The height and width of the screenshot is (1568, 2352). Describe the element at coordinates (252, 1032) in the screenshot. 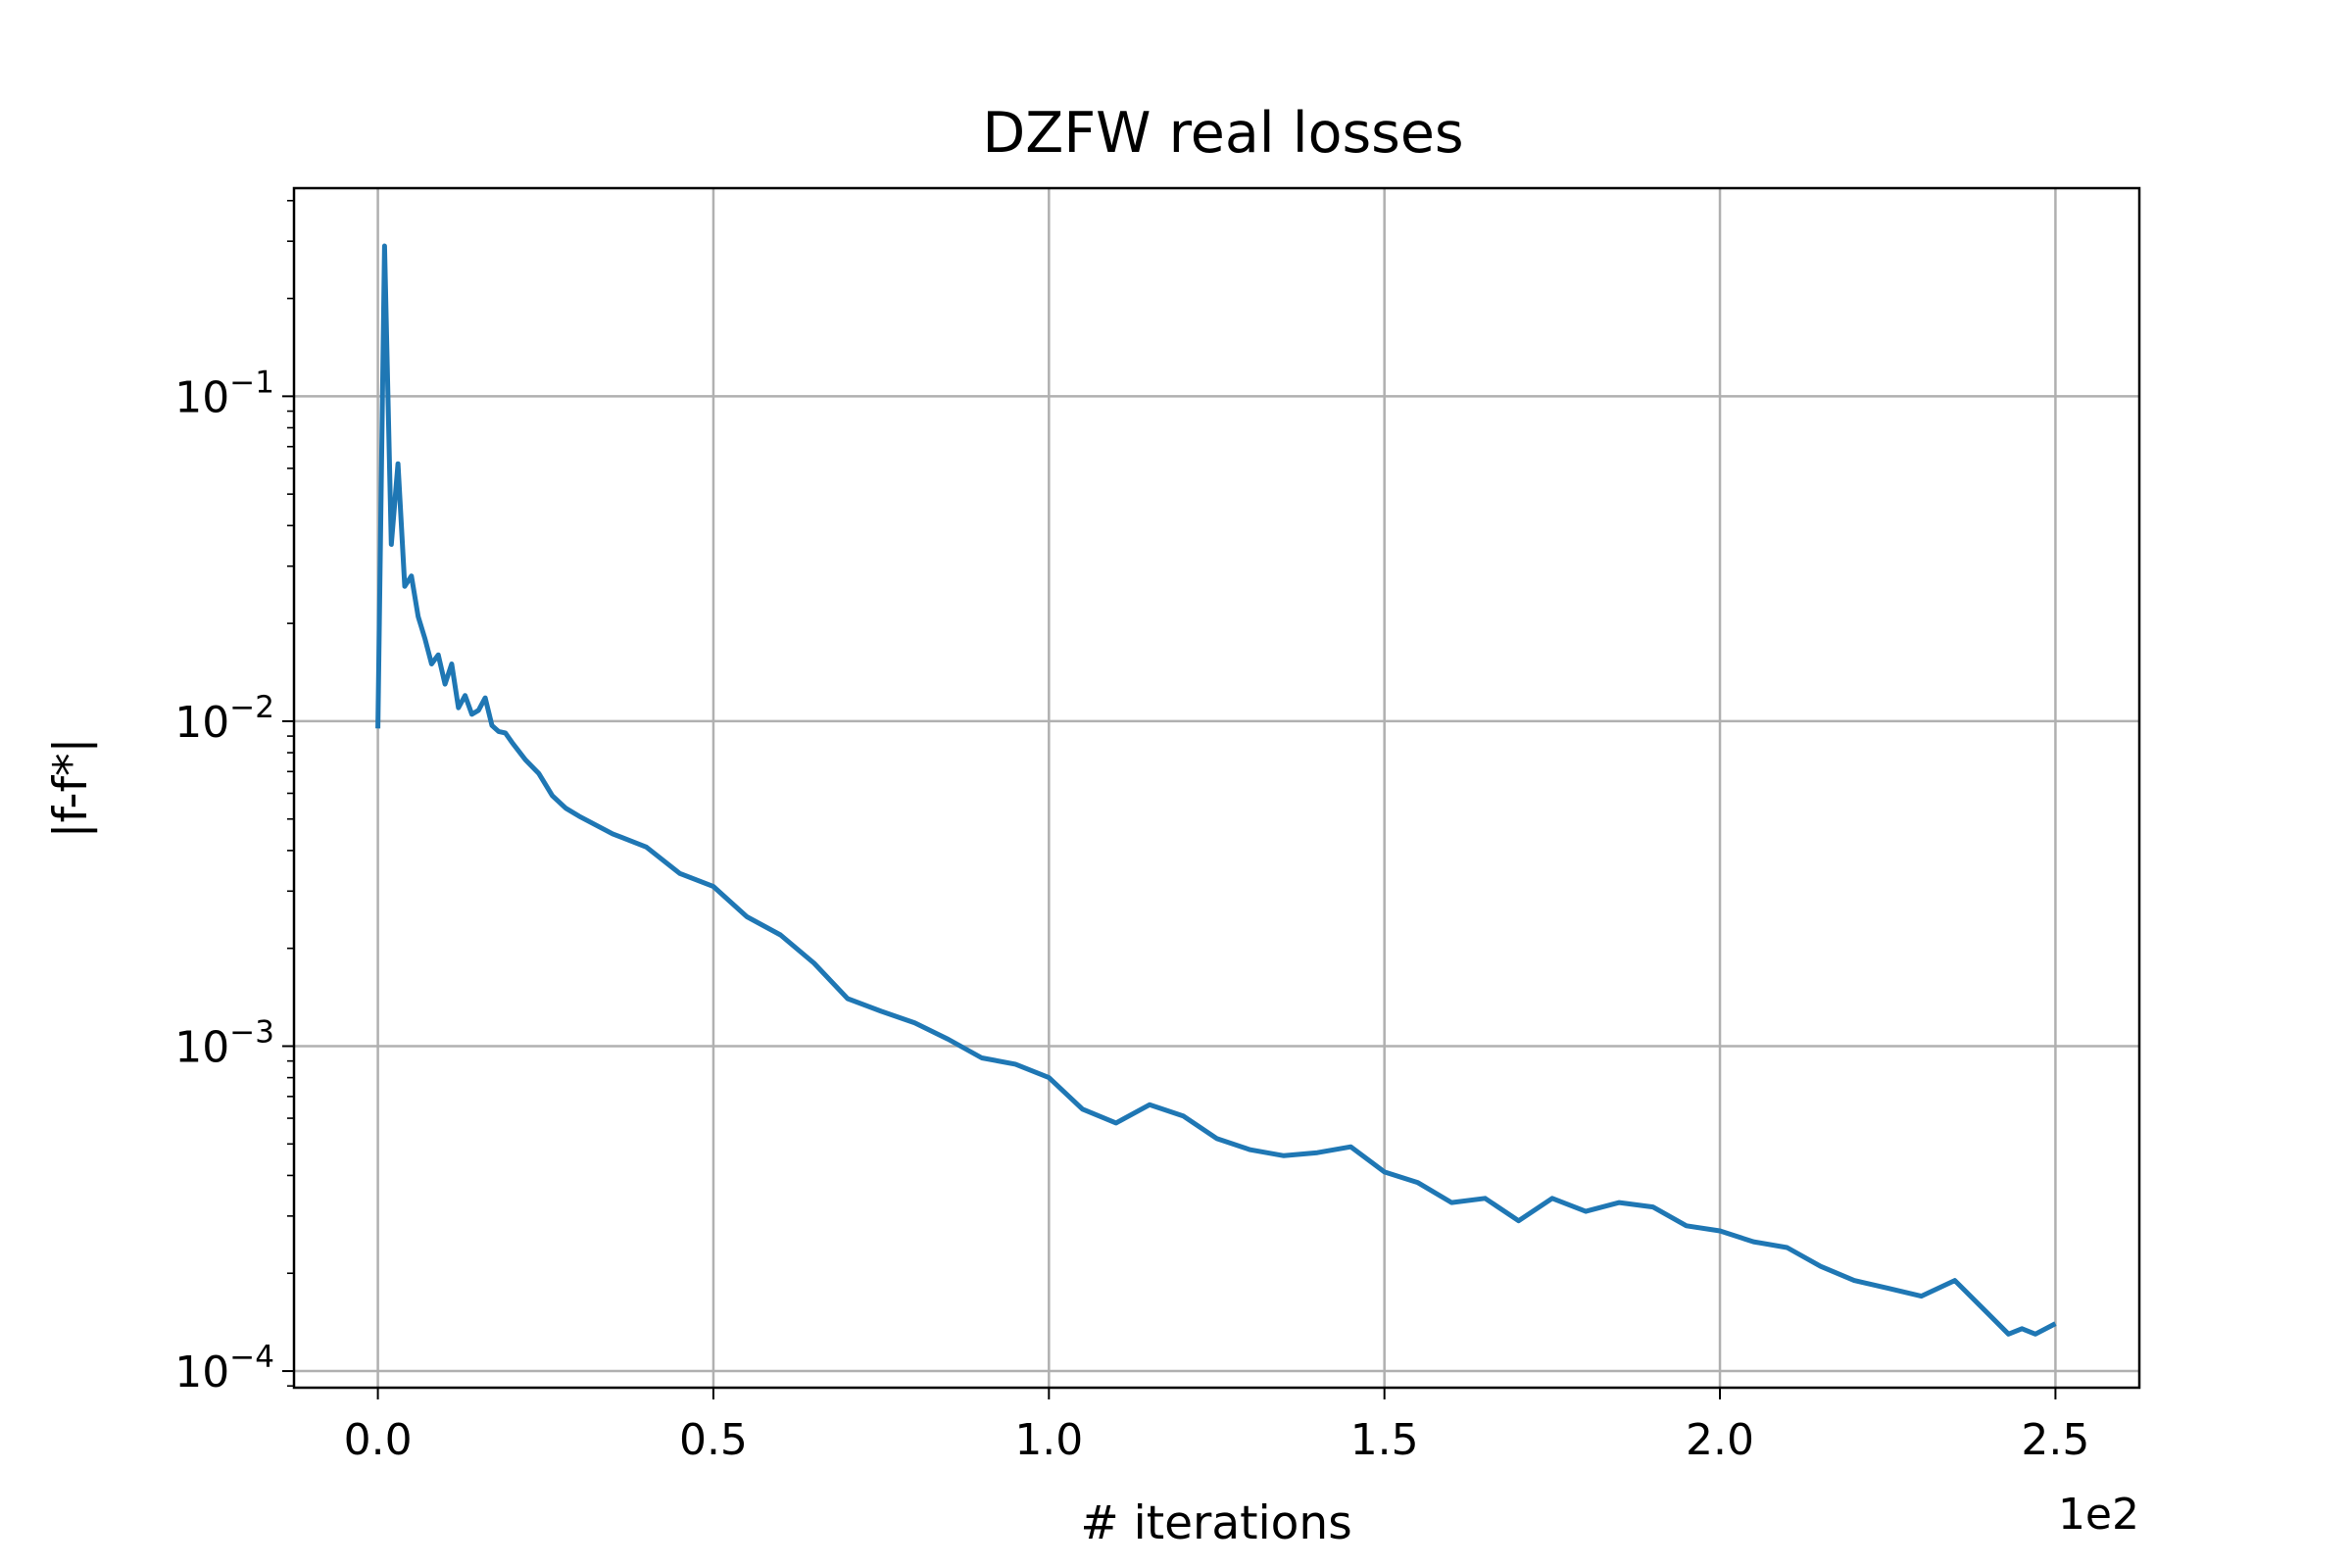

I see `y-tick-label-exponent: −3` at that location.